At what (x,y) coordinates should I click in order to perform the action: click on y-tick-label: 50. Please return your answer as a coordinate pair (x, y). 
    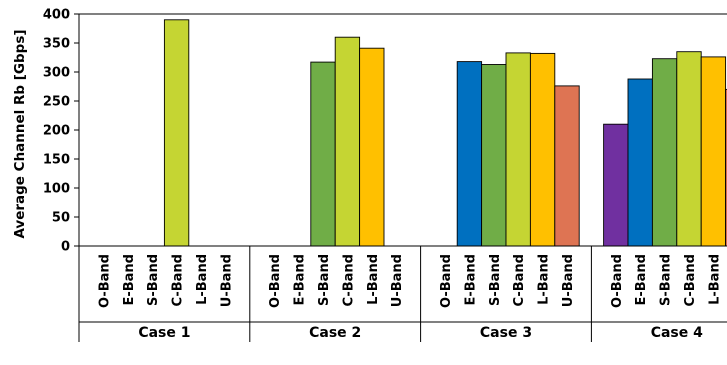
    Looking at the image, I should click on (61, 218).